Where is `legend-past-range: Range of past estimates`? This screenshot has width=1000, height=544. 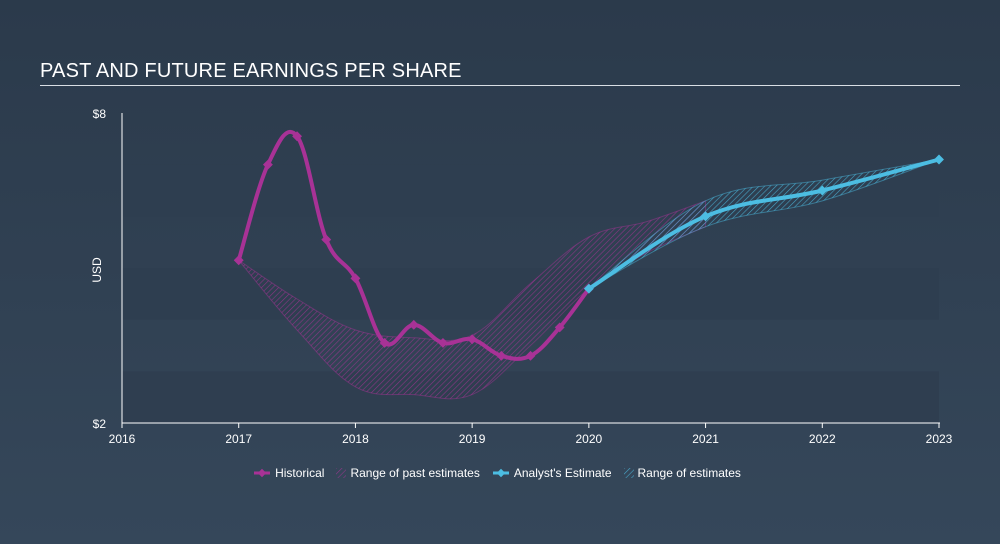 legend-past-range: Range of past estimates is located at coordinates (408, 473).